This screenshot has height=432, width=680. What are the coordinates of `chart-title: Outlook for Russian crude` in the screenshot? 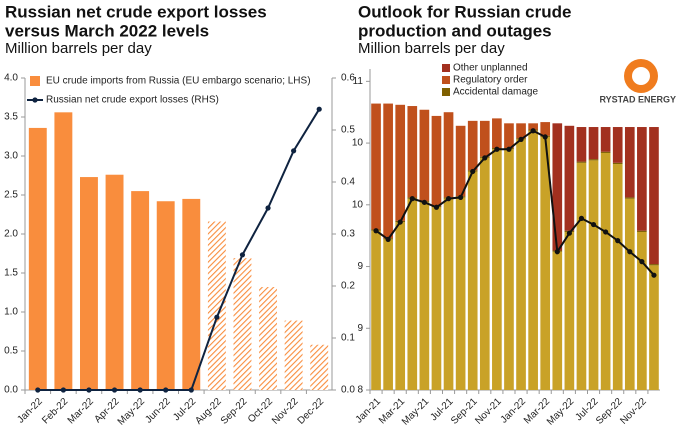 It's located at (464, 11).